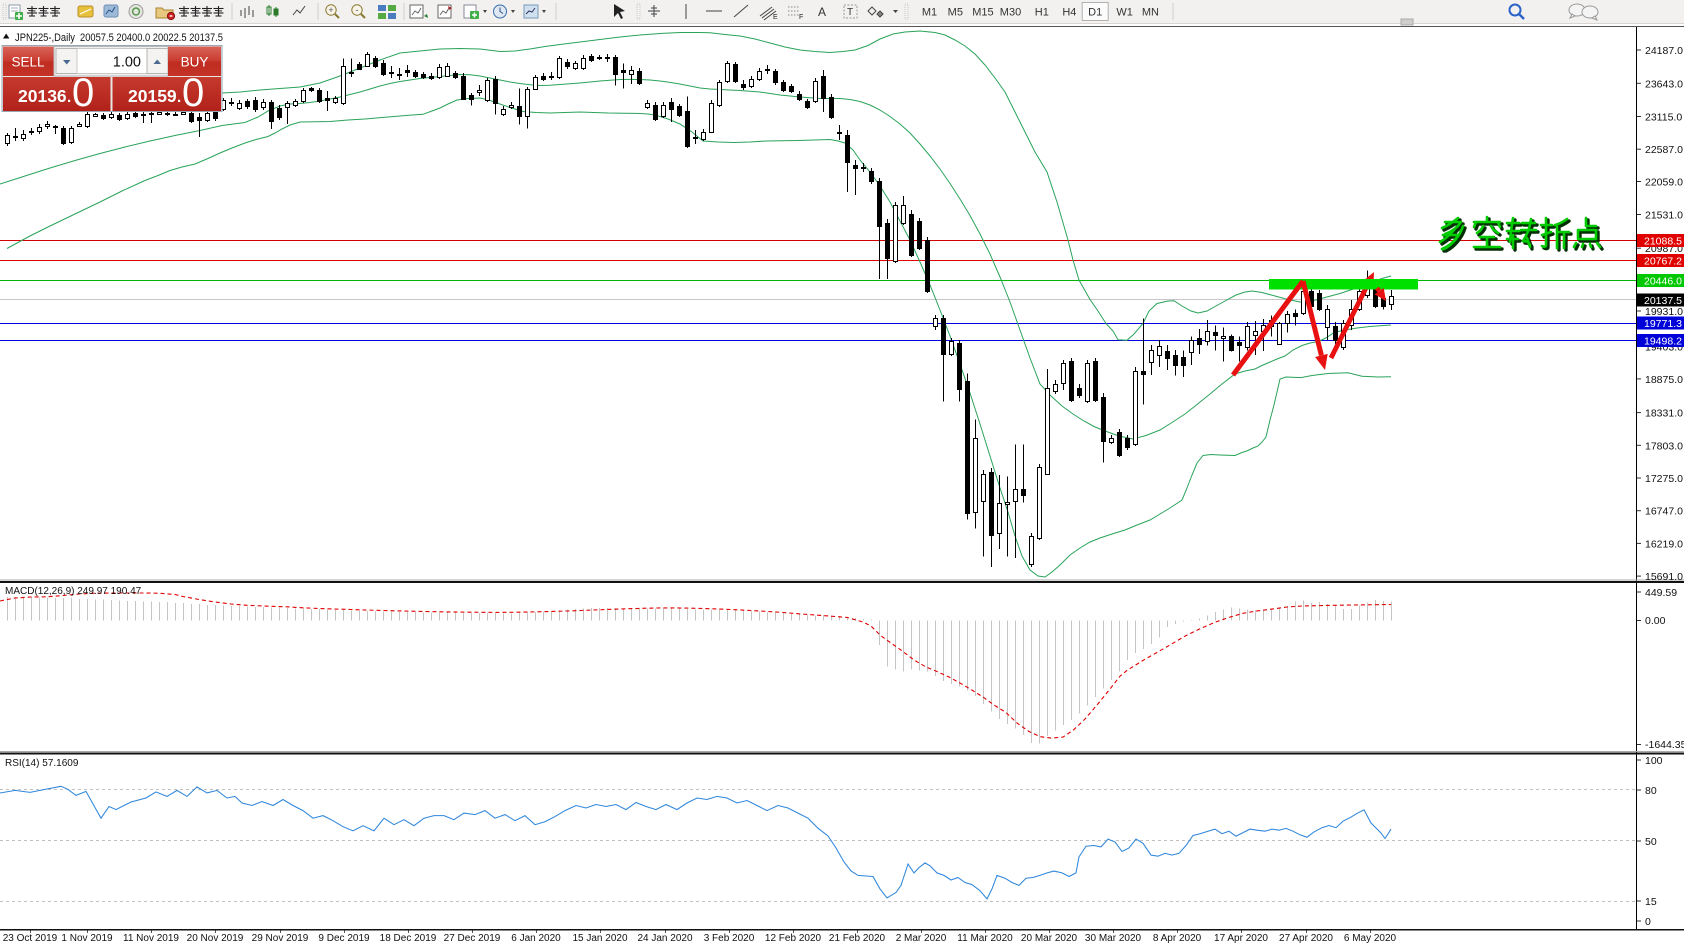  What do you see at coordinates (472, 938) in the screenshot?
I see `svg-text: 27 Dec 2019` at bounding box center [472, 938].